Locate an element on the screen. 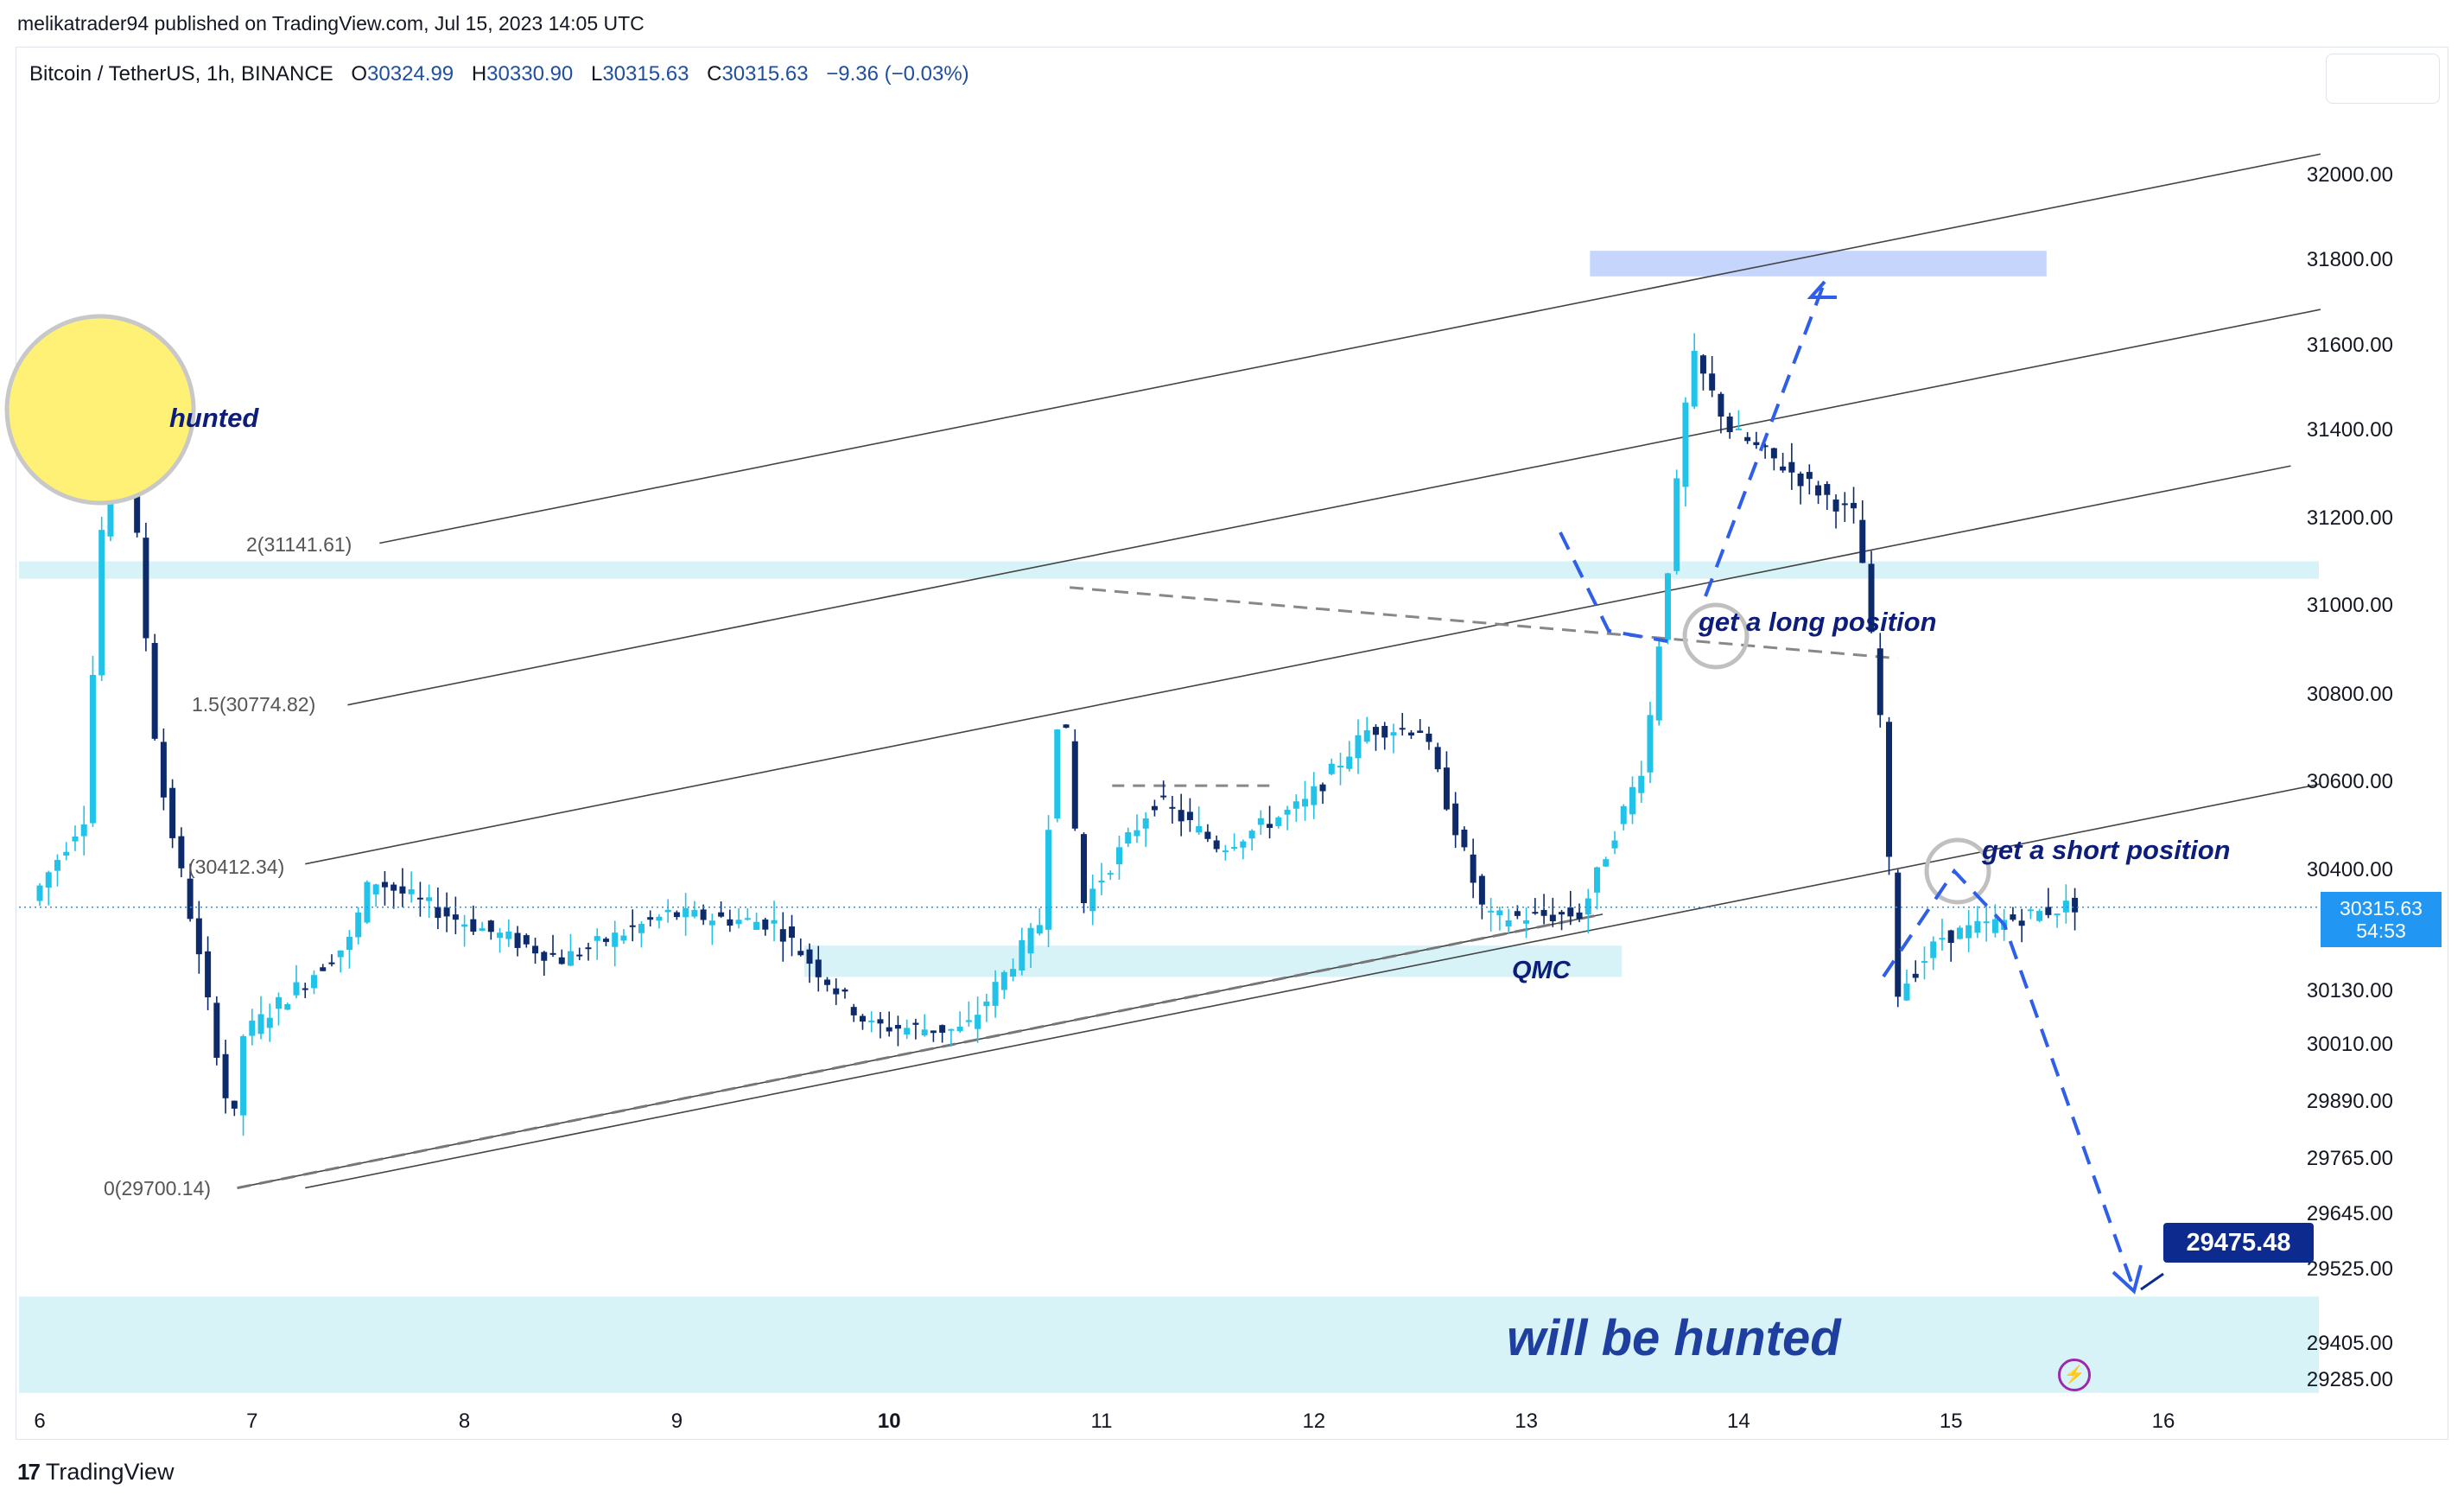 The image size is (2464, 1502). target-pointer is located at coordinates (2152, 1281).